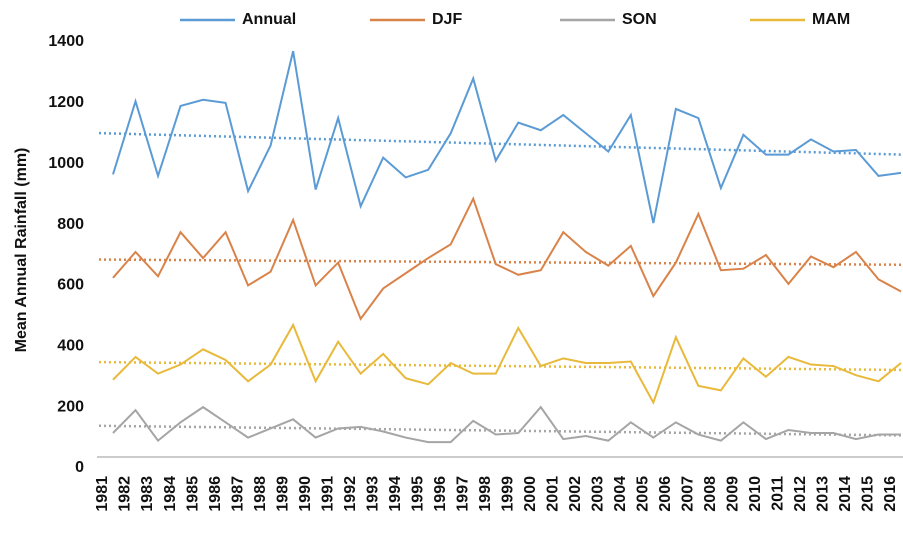  What do you see at coordinates (372, 494) in the screenshot?
I see `x-tick-label: 1993` at bounding box center [372, 494].